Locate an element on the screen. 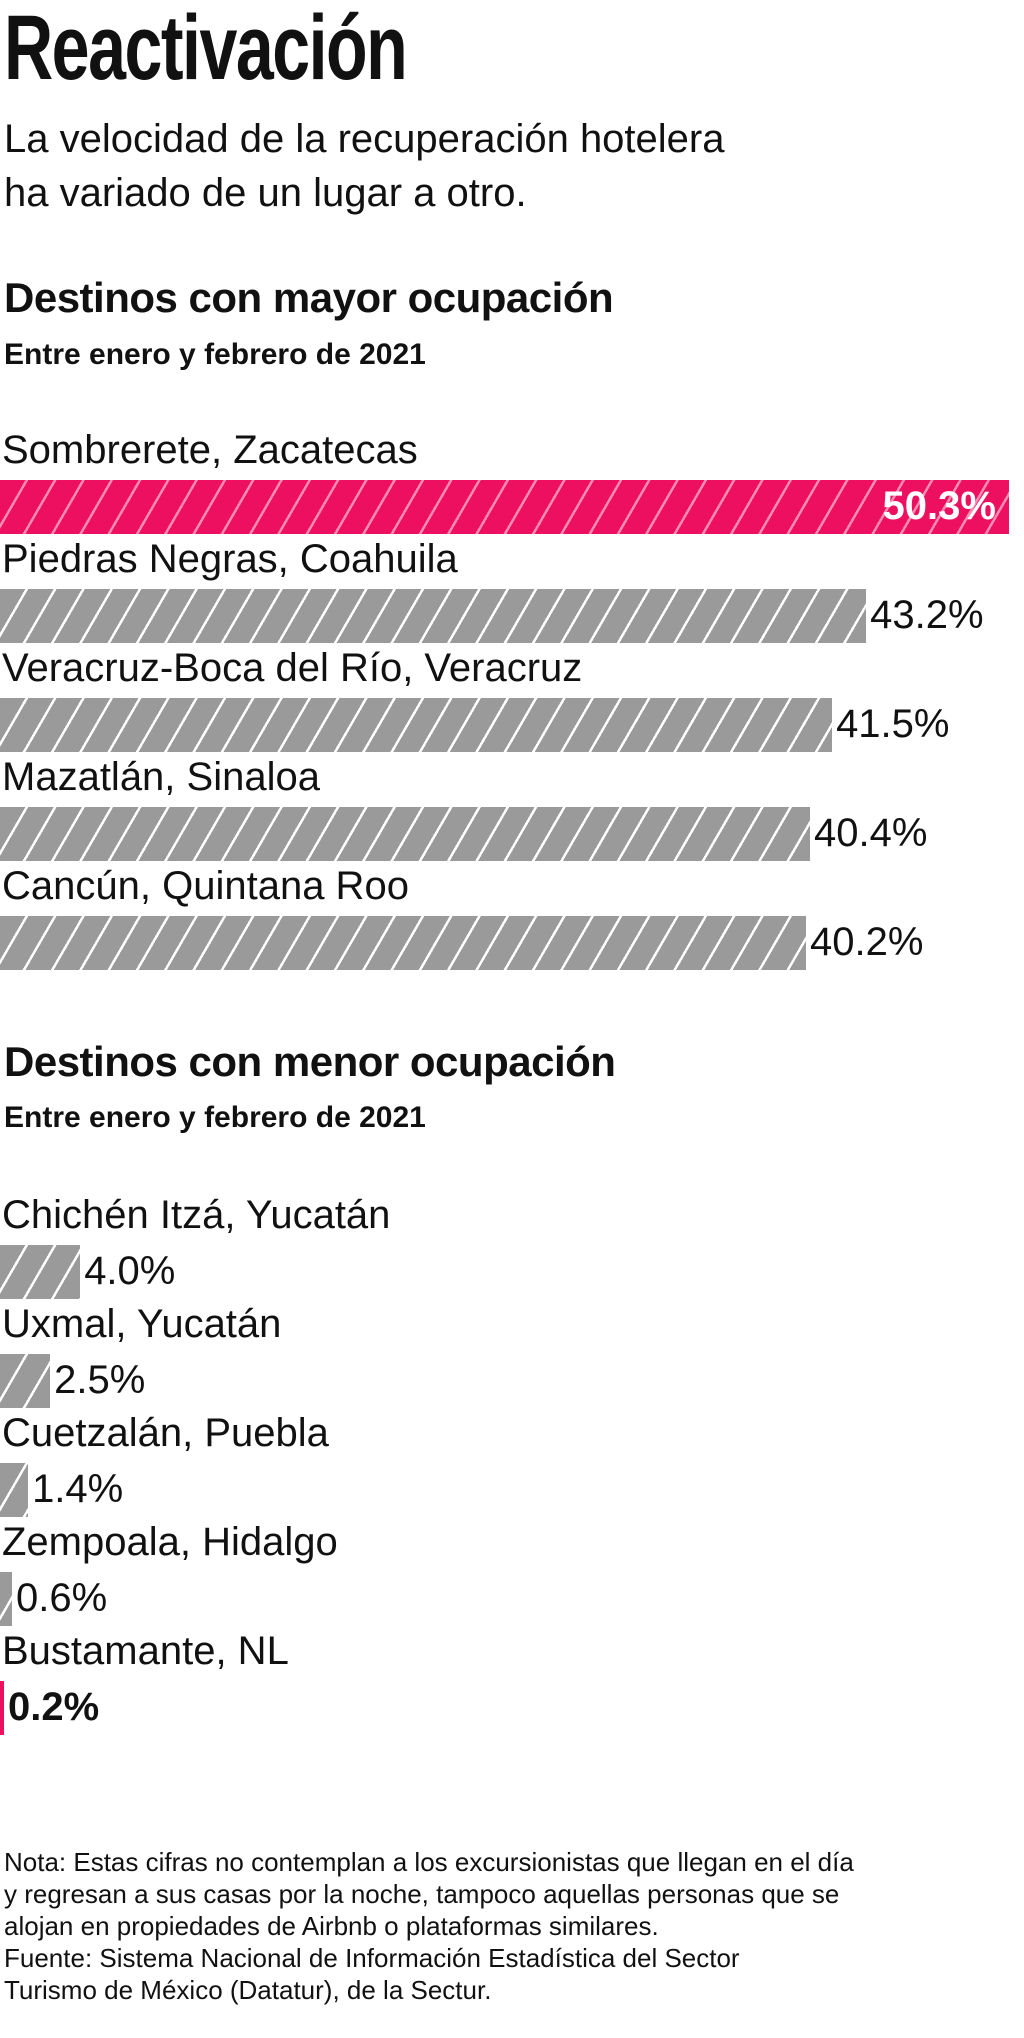  value-label: 50.3% is located at coordinates (939, 506).